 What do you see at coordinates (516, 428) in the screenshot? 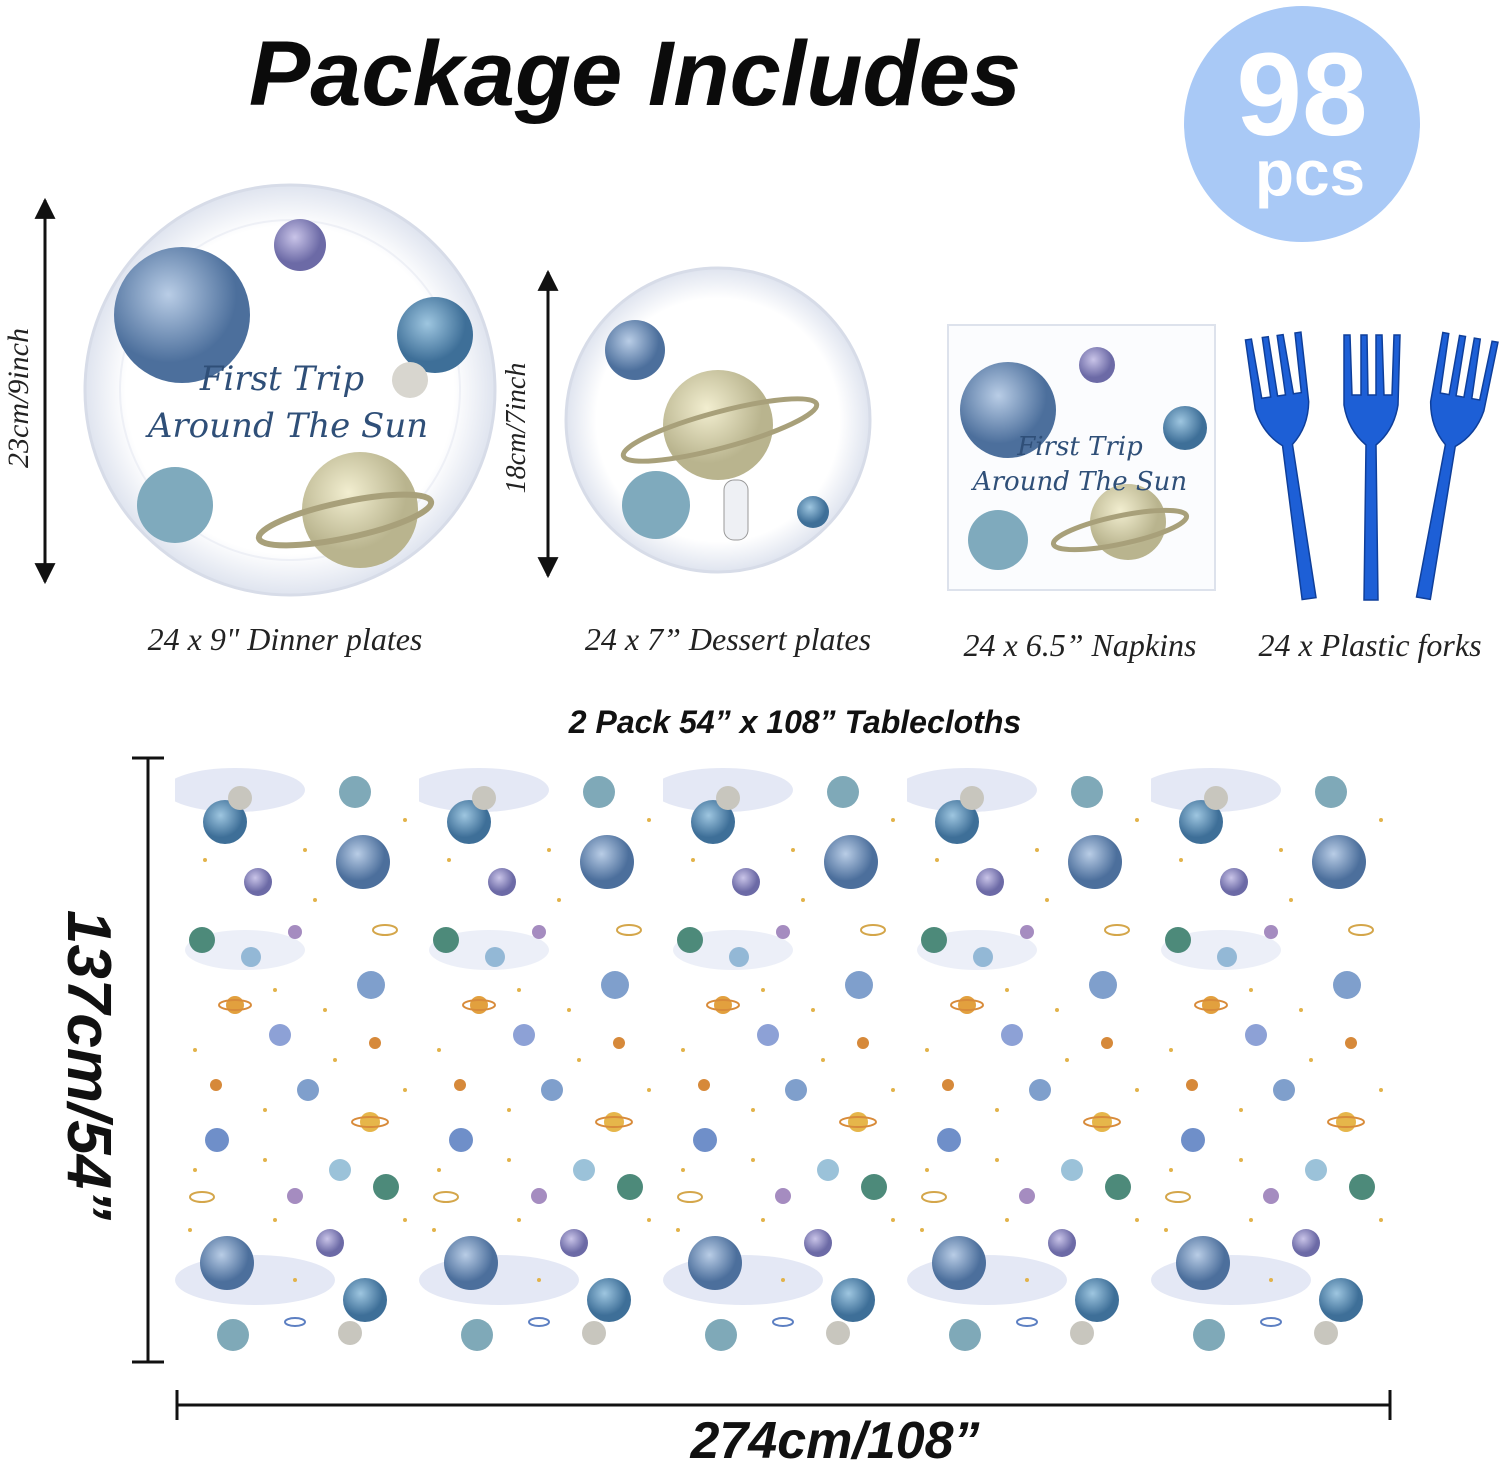
I see `size-label: 18cm/7inch` at bounding box center [516, 428].